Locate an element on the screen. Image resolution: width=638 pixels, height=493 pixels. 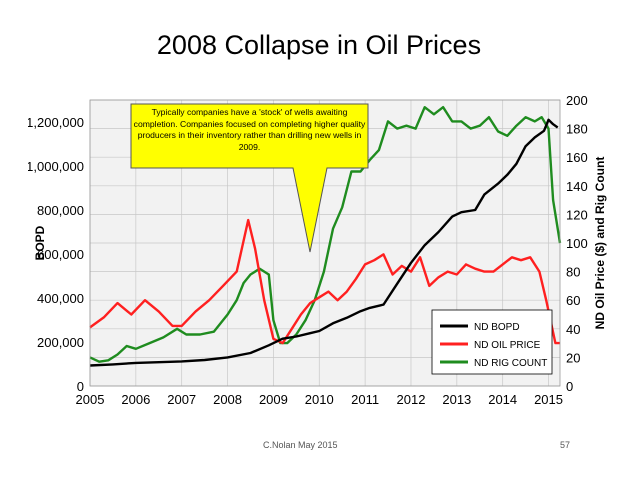
x-tick-label: 2006 is located at coordinates (135, 399).